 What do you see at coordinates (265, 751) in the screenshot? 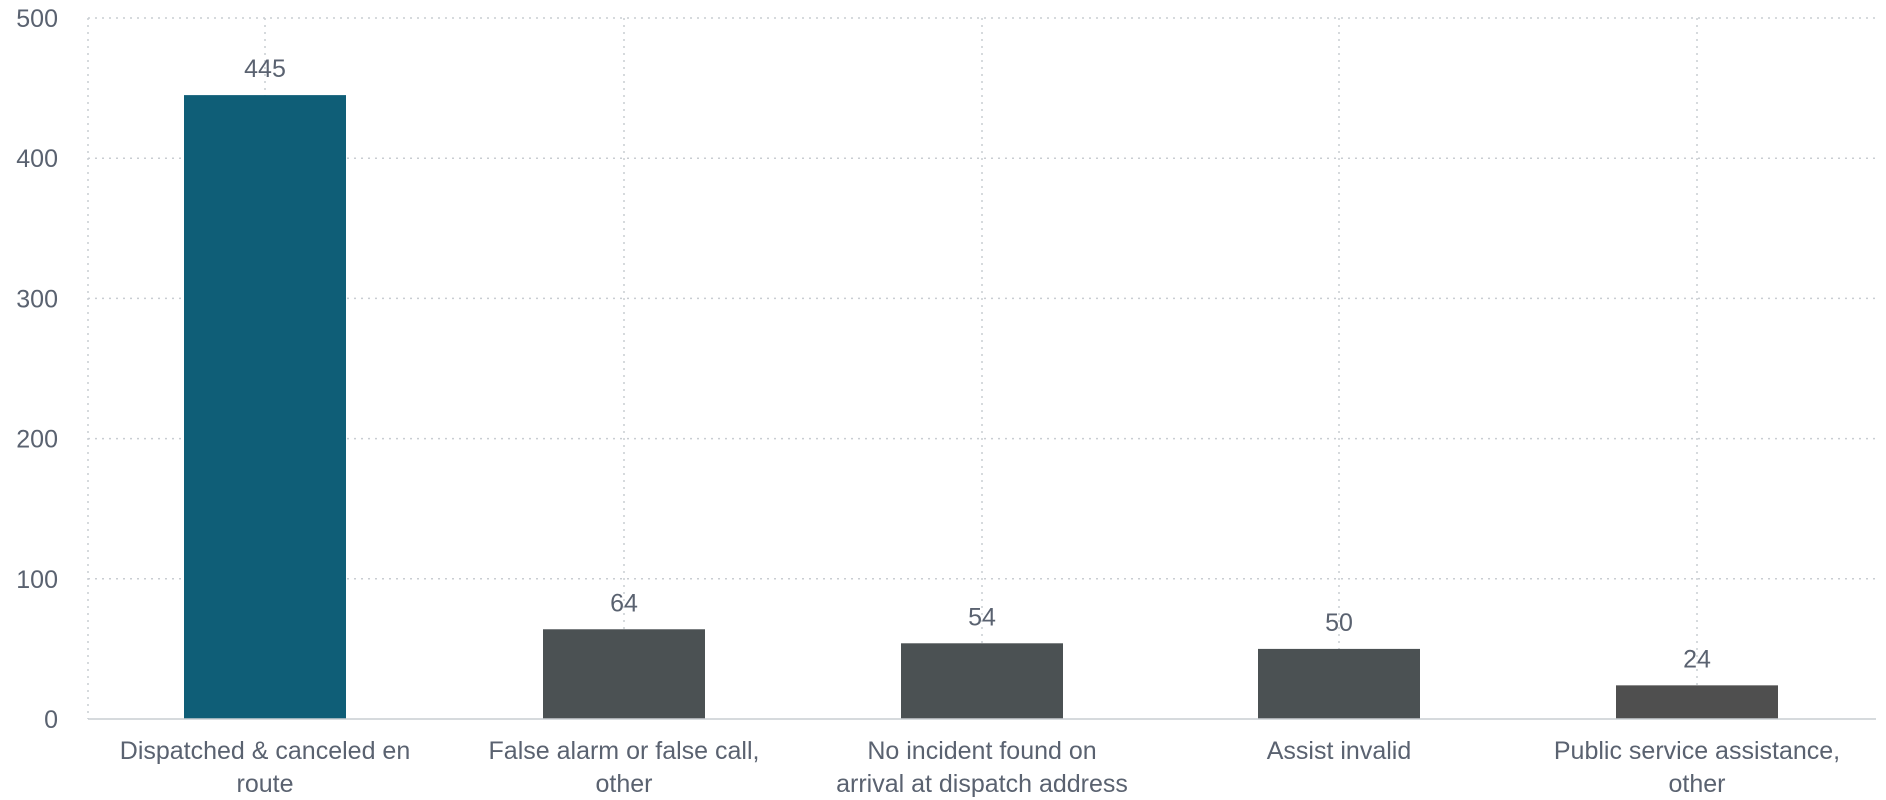
I see `x-category-label: Dispatched & canceled en` at bounding box center [265, 751].